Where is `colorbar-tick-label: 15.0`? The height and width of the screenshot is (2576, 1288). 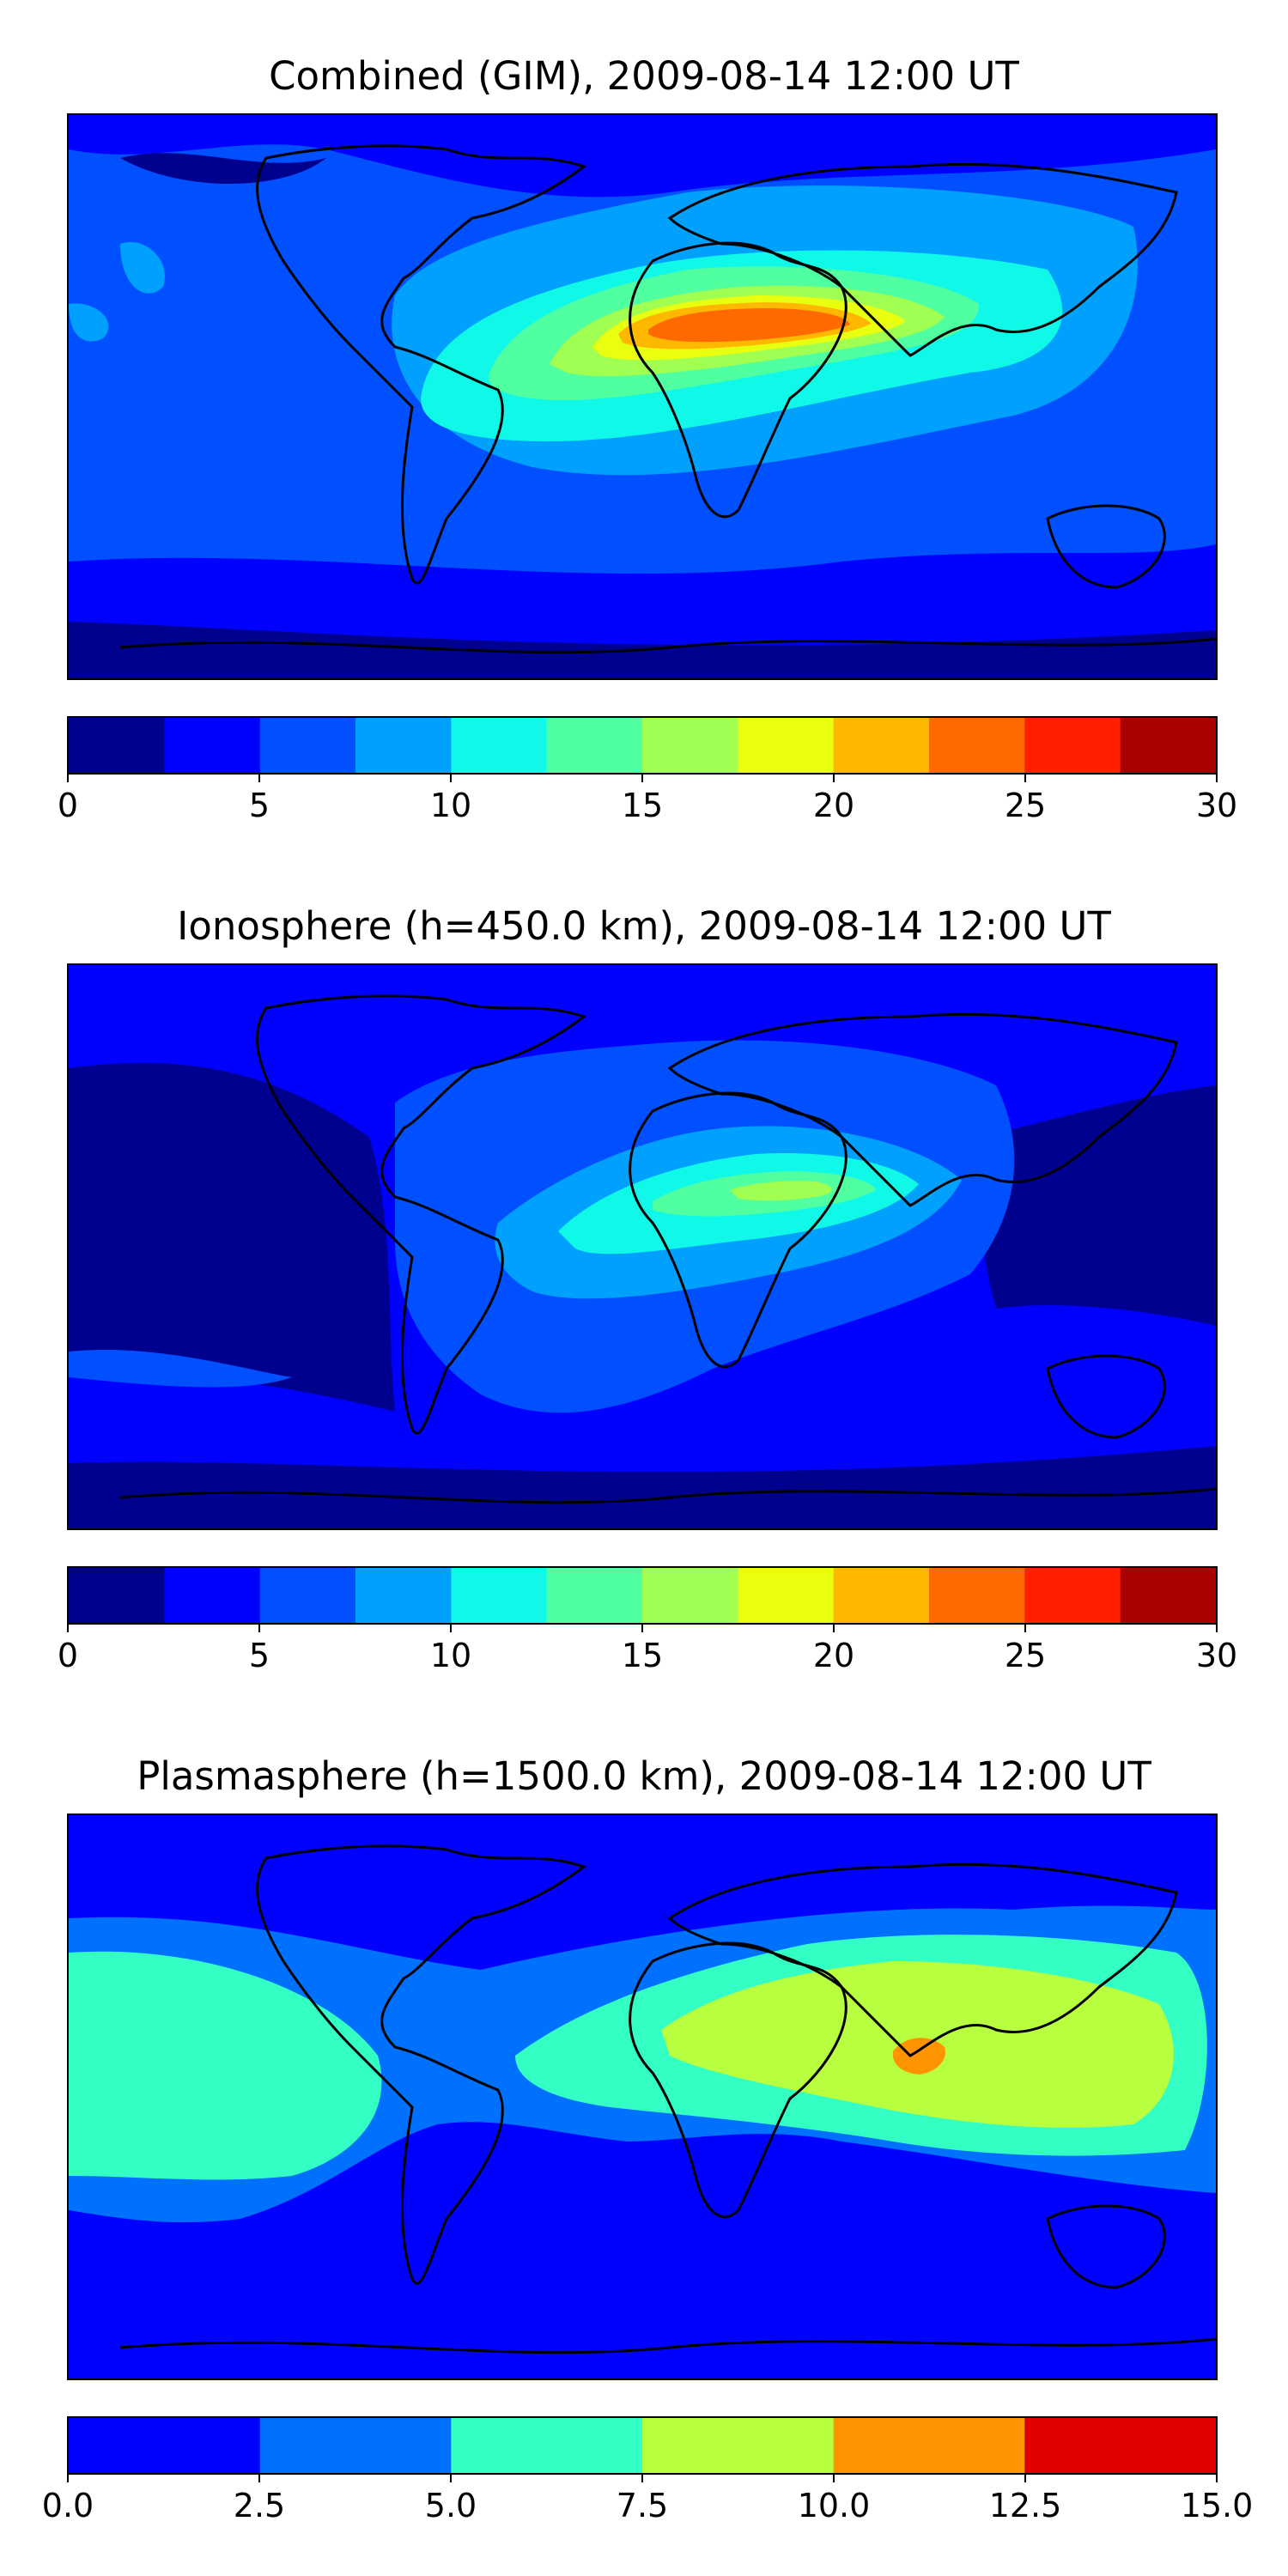
colorbar-tick-label: 15.0 is located at coordinates (1217, 2506).